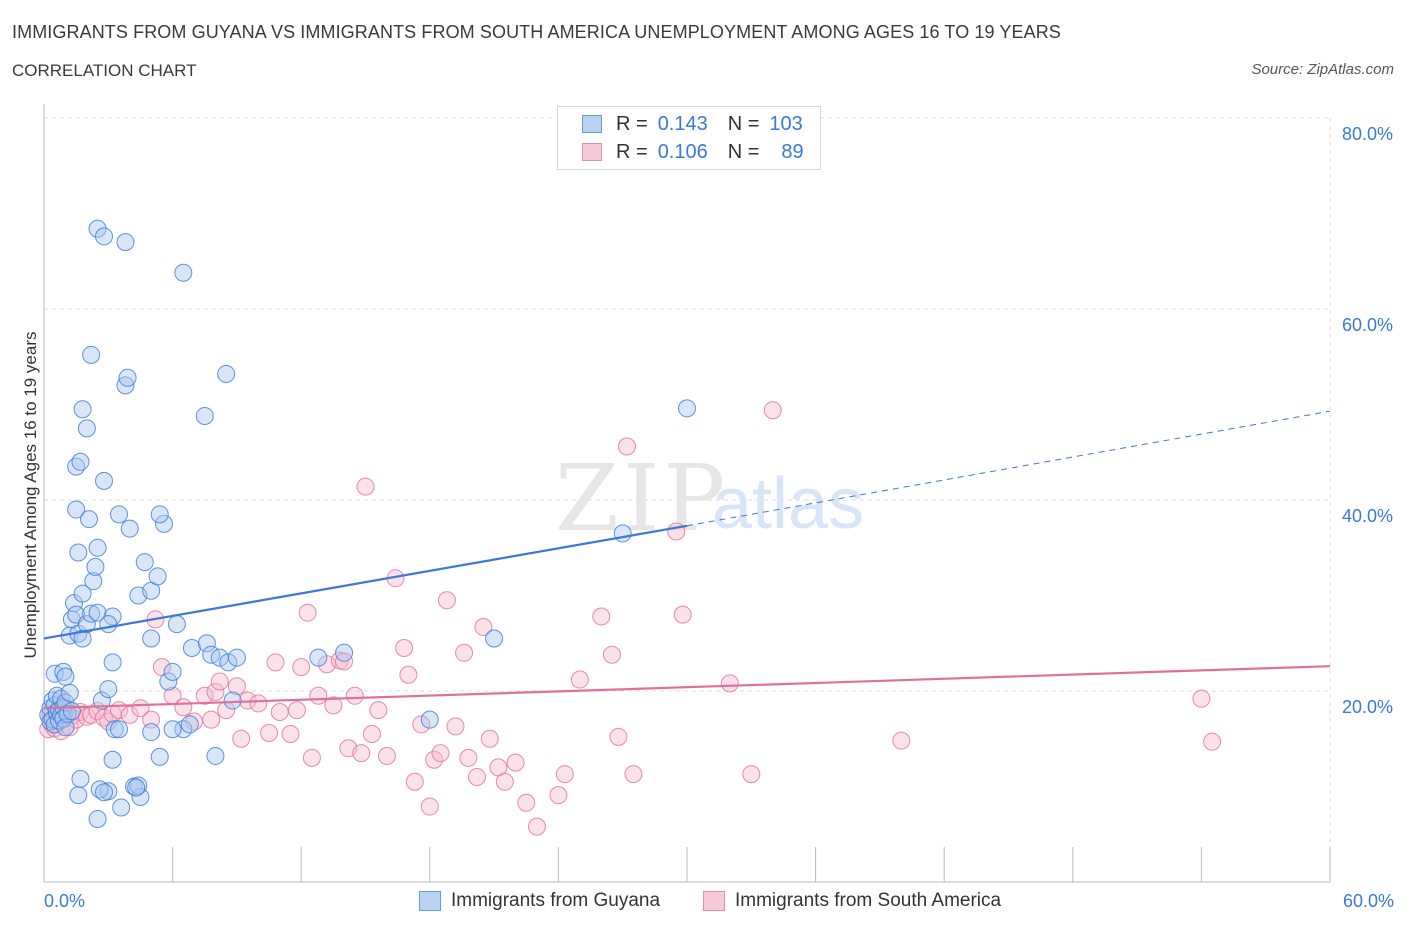 The width and height of the screenshot is (1406, 930). What do you see at coordinates (632, 151) in the screenshot?
I see `legend-r-label: R =` at bounding box center [632, 151].